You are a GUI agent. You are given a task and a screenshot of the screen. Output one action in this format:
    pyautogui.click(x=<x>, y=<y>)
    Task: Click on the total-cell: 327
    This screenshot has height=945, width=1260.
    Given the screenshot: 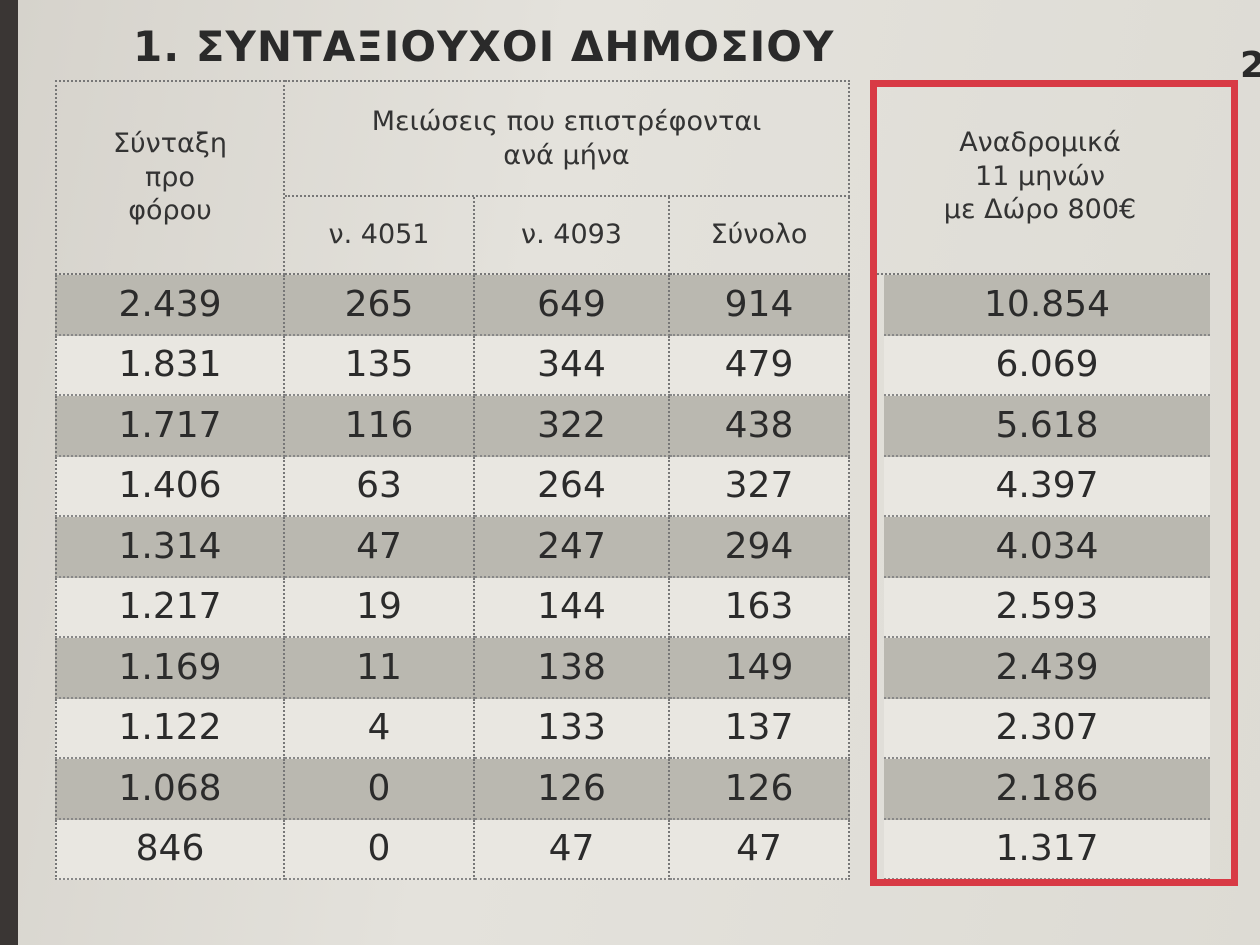 What is the action you would take?
    pyautogui.click(x=760, y=486)
    